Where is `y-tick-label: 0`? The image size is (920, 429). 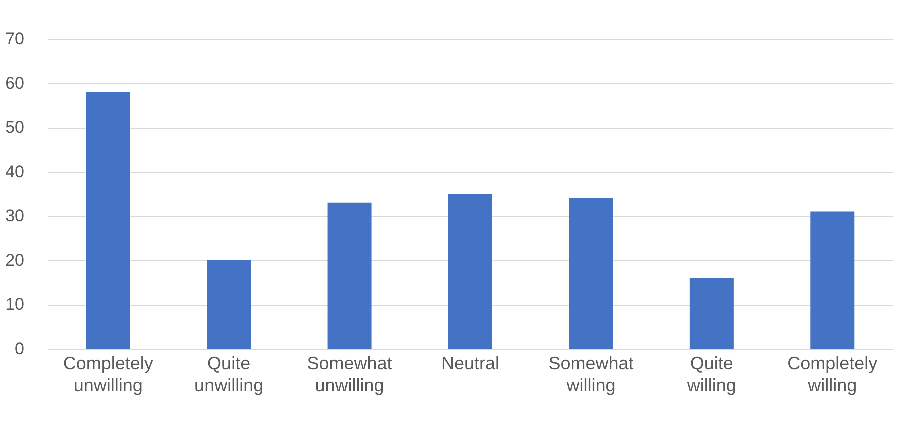 y-tick-label: 0 is located at coordinates (19, 349).